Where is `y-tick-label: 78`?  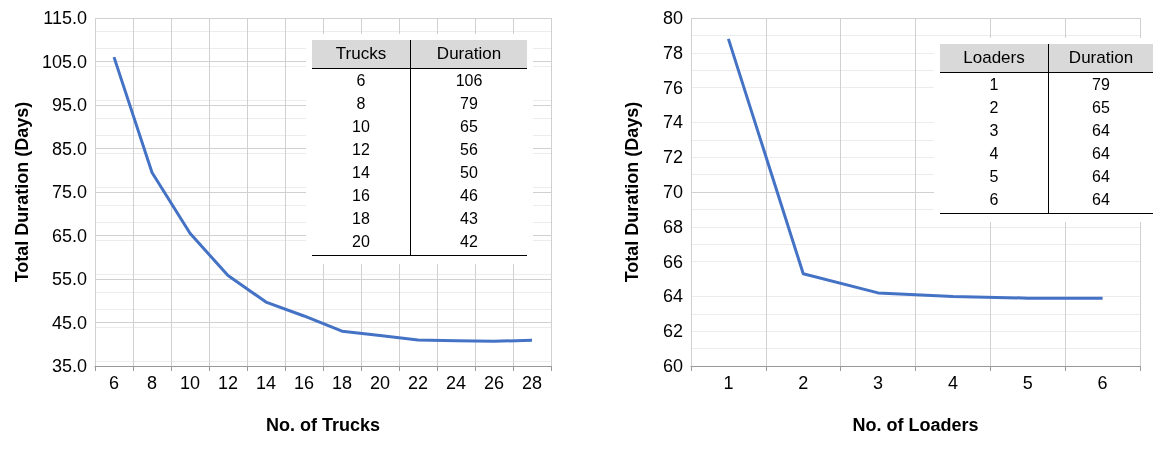 y-tick-label: 78 is located at coordinates (672, 52).